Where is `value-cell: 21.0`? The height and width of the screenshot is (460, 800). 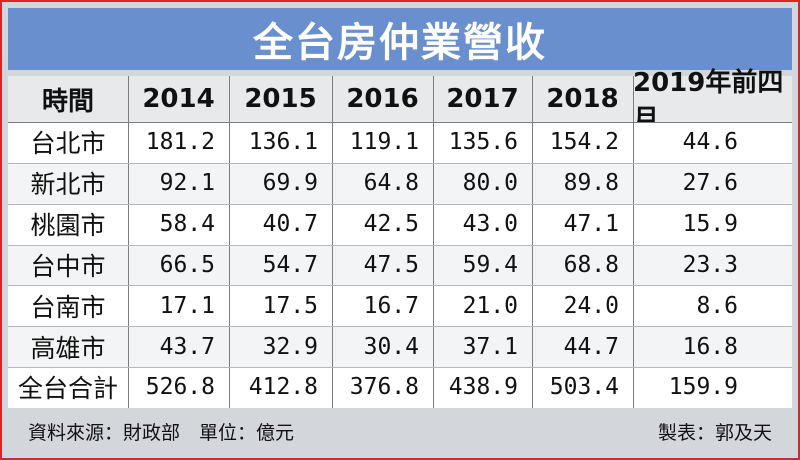
value-cell: 21.0 is located at coordinates (490, 305).